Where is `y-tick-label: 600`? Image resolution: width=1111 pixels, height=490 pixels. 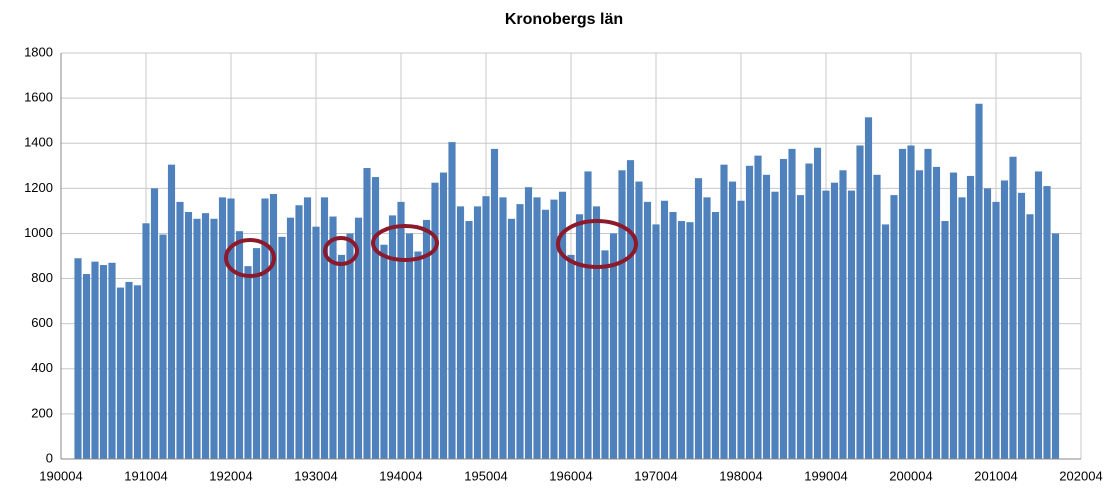 y-tick-label: 600 is located at coordinates (42, 322).